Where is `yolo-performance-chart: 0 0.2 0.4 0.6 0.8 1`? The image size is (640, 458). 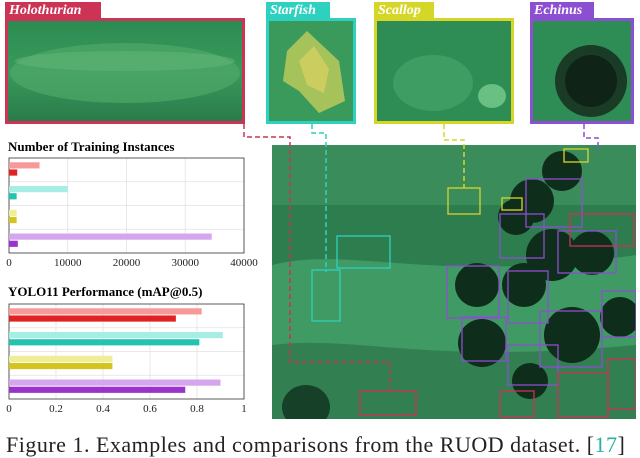
yolo-performance-chart: 0 0.2 0.4 0.6 0.8 1 is located at coordinates (126, 359).